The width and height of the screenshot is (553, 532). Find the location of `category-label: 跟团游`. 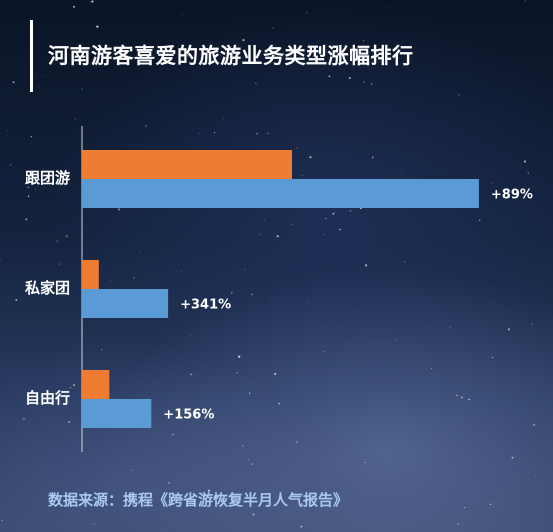

category-label: 跟团游 is located at coordinates (47, 178).